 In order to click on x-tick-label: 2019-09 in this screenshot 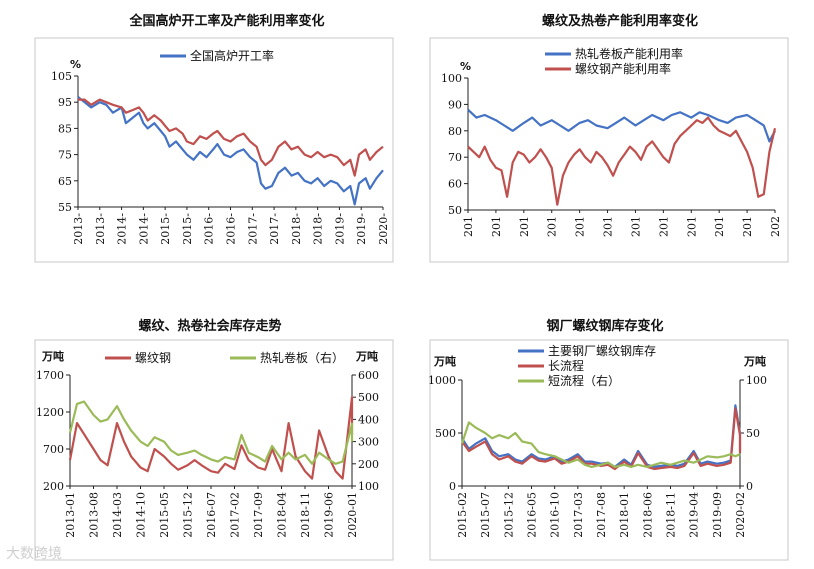, I will do `click(717, 515)`.